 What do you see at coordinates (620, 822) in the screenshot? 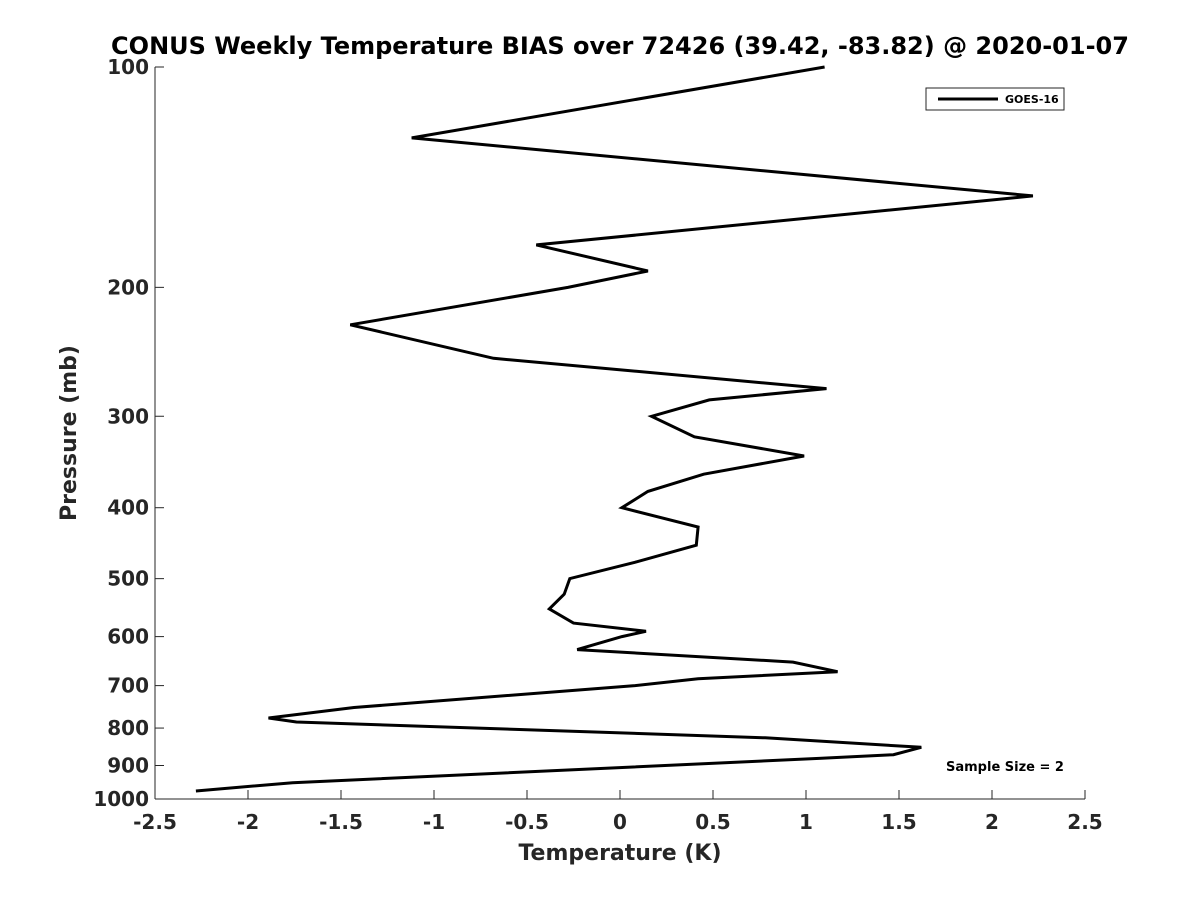
I see `x-tick-label: 0` at bounding box center [620, 822].